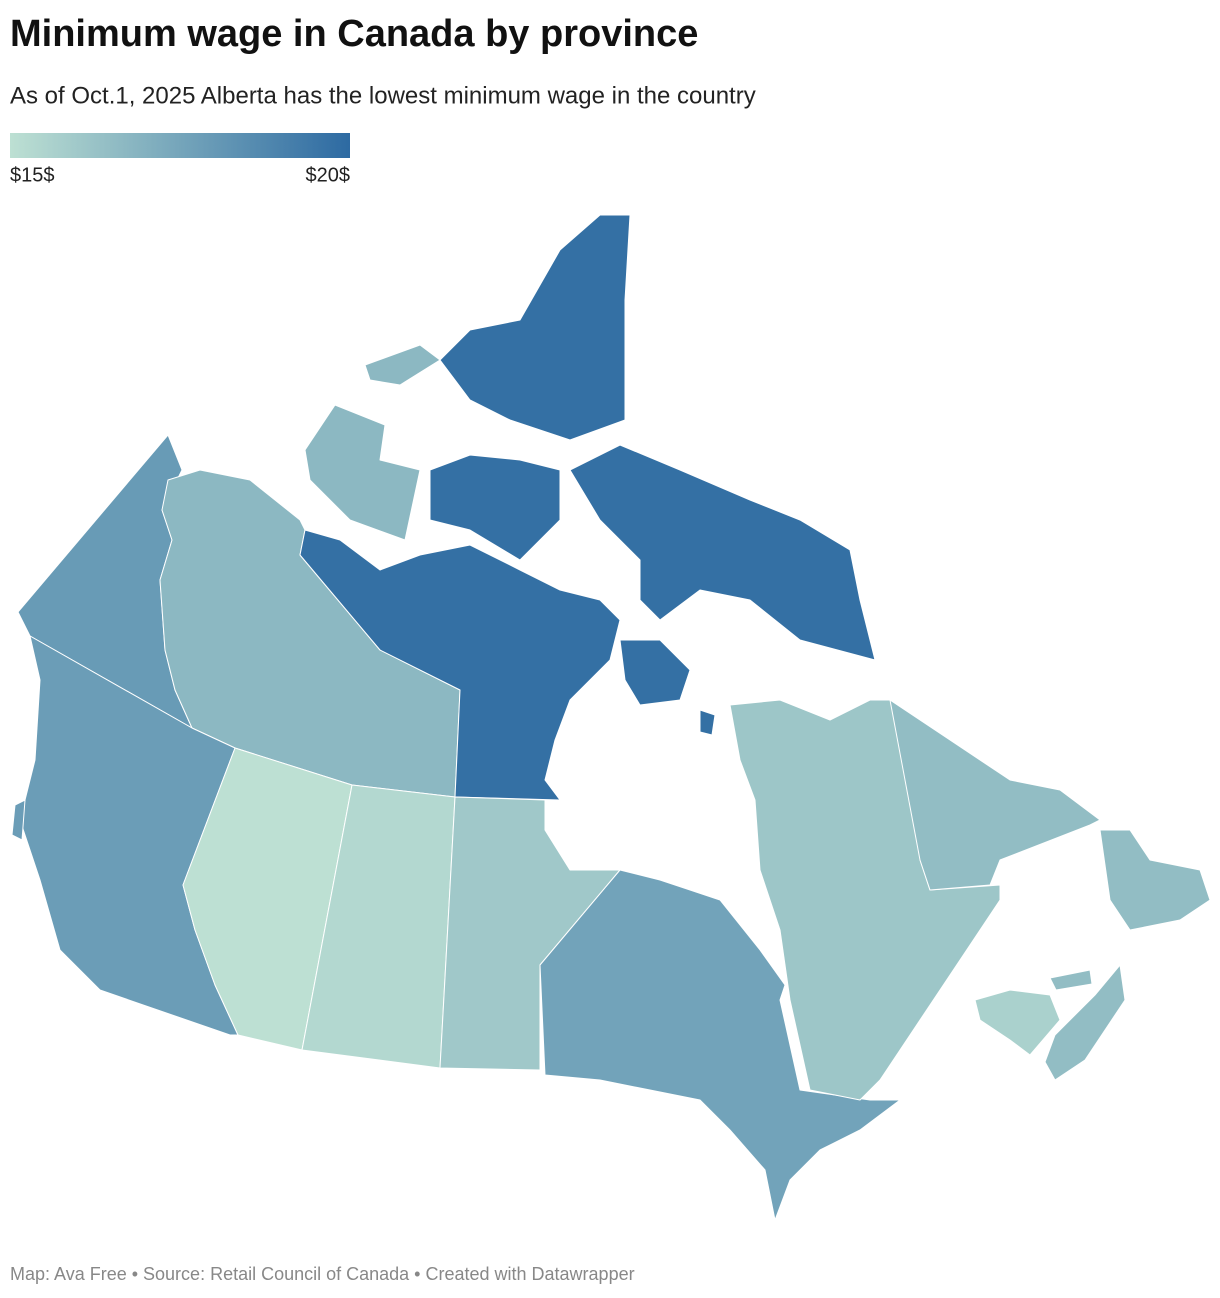 The height and width of the screenshot is (1298, 1220). What do you see at coordinates (32, 175) in the screenshot?
I see `legend-tick-label: $15$` at bounding box center [32, 175].